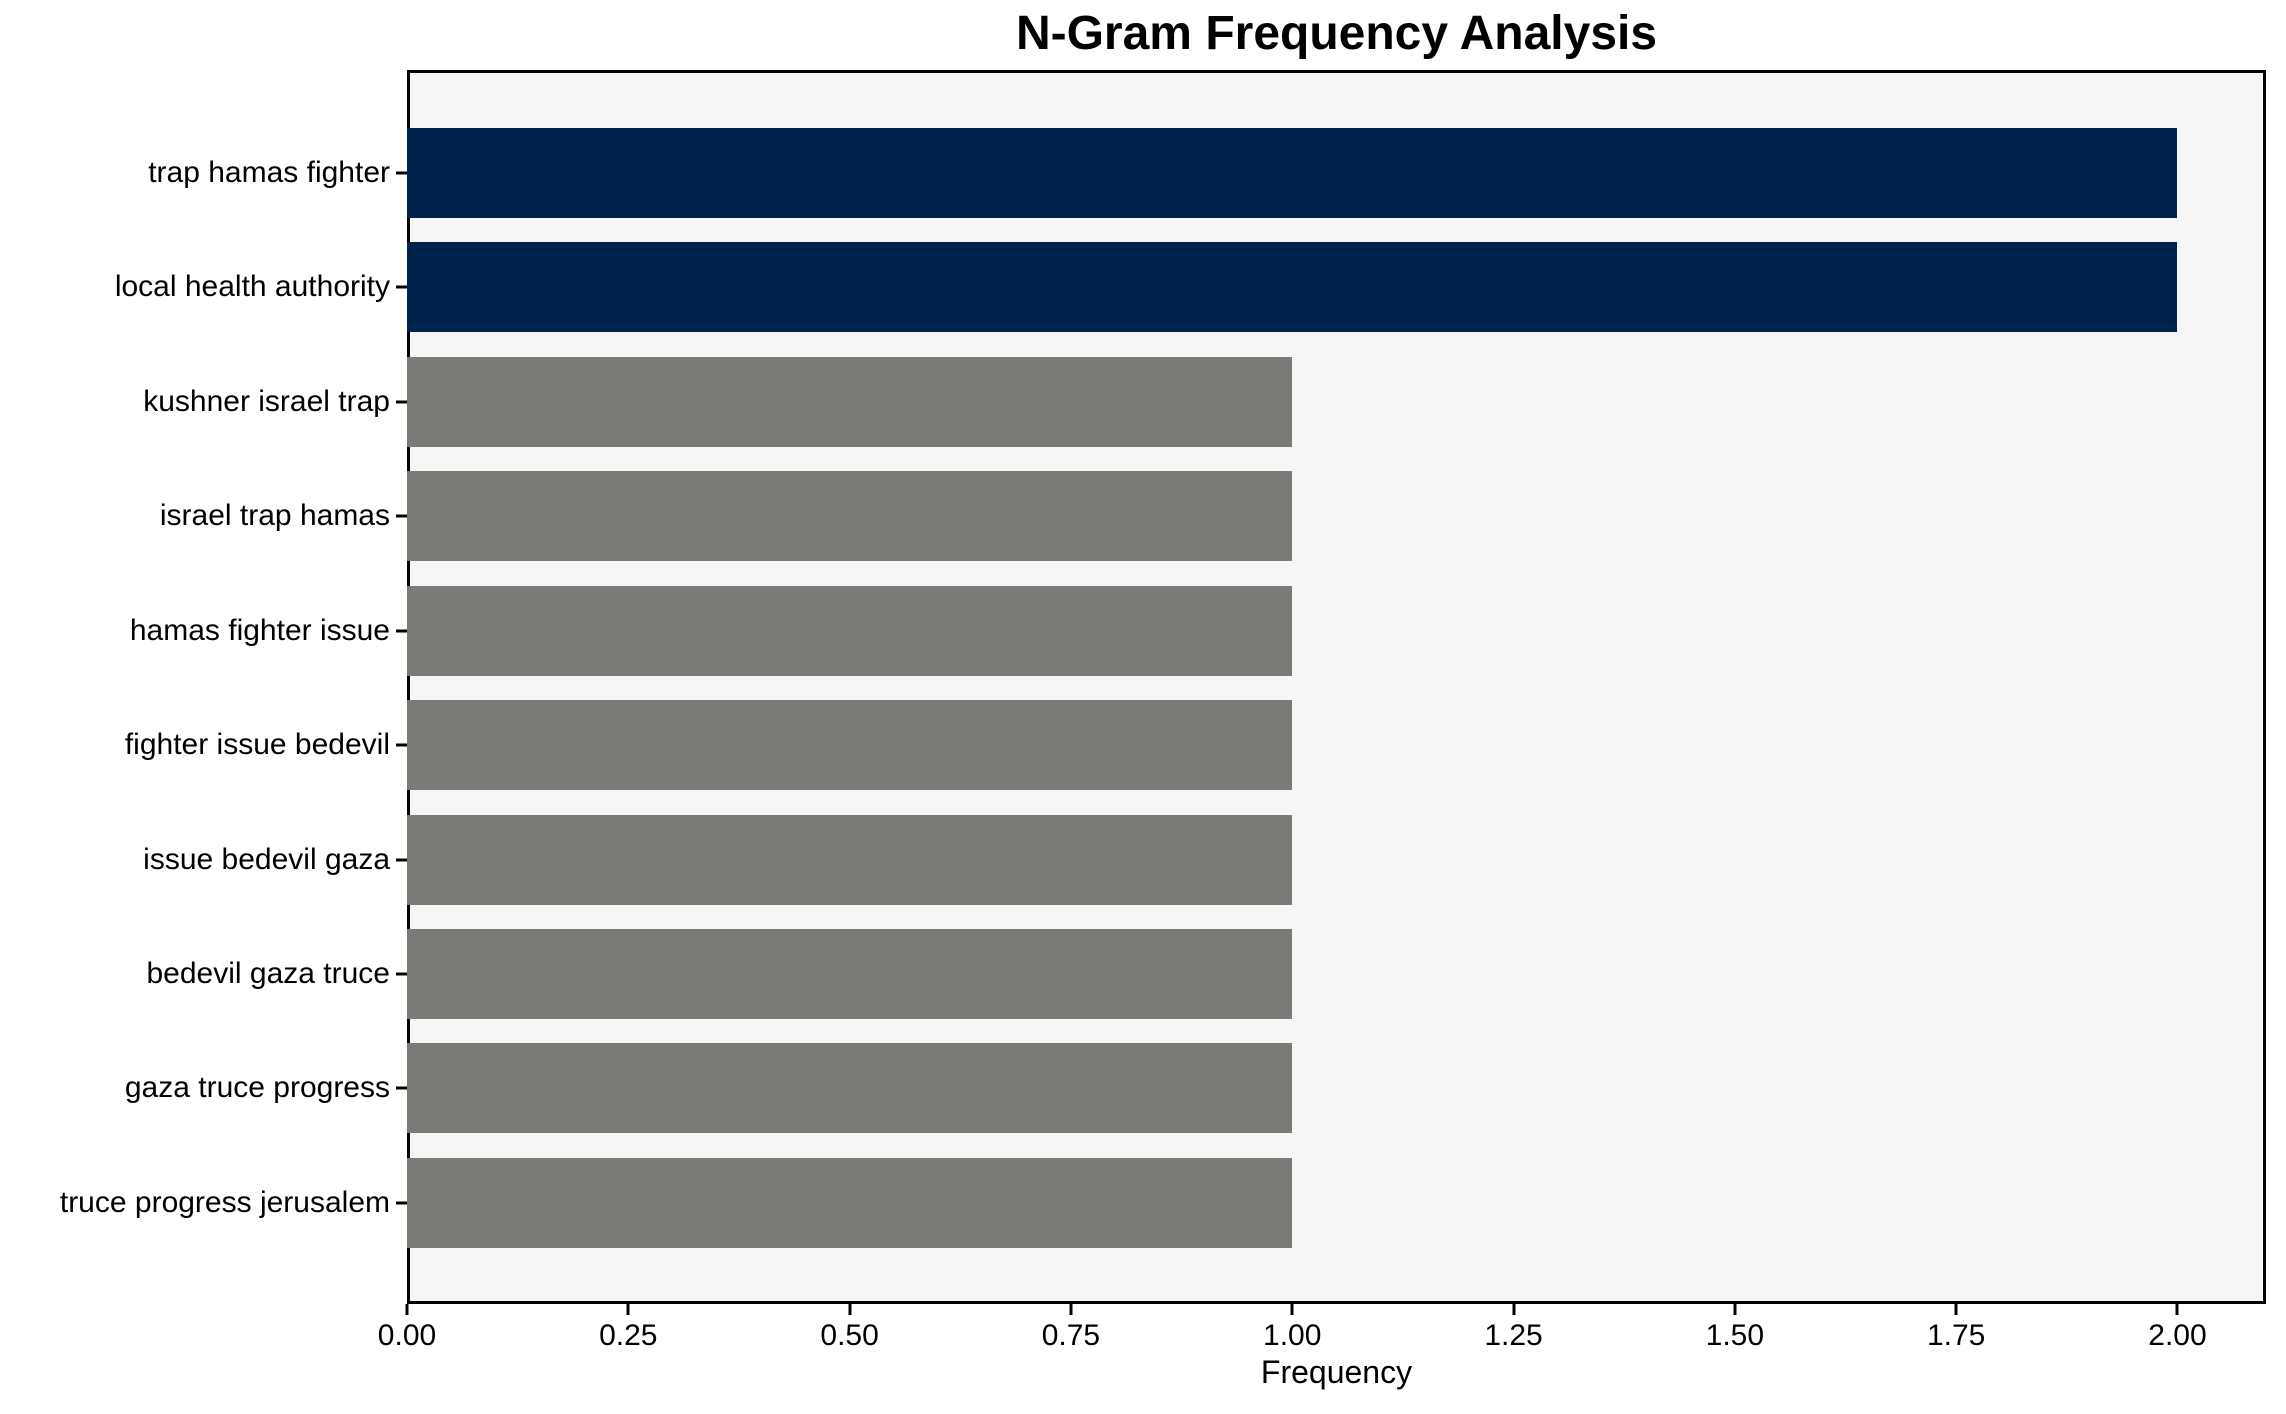 The width and height of the screenshot is (2286, 1414). Describe the element at coordinates (1513, 1335) in the screenshot. I see `x-tick-label: 1.25` at that location.